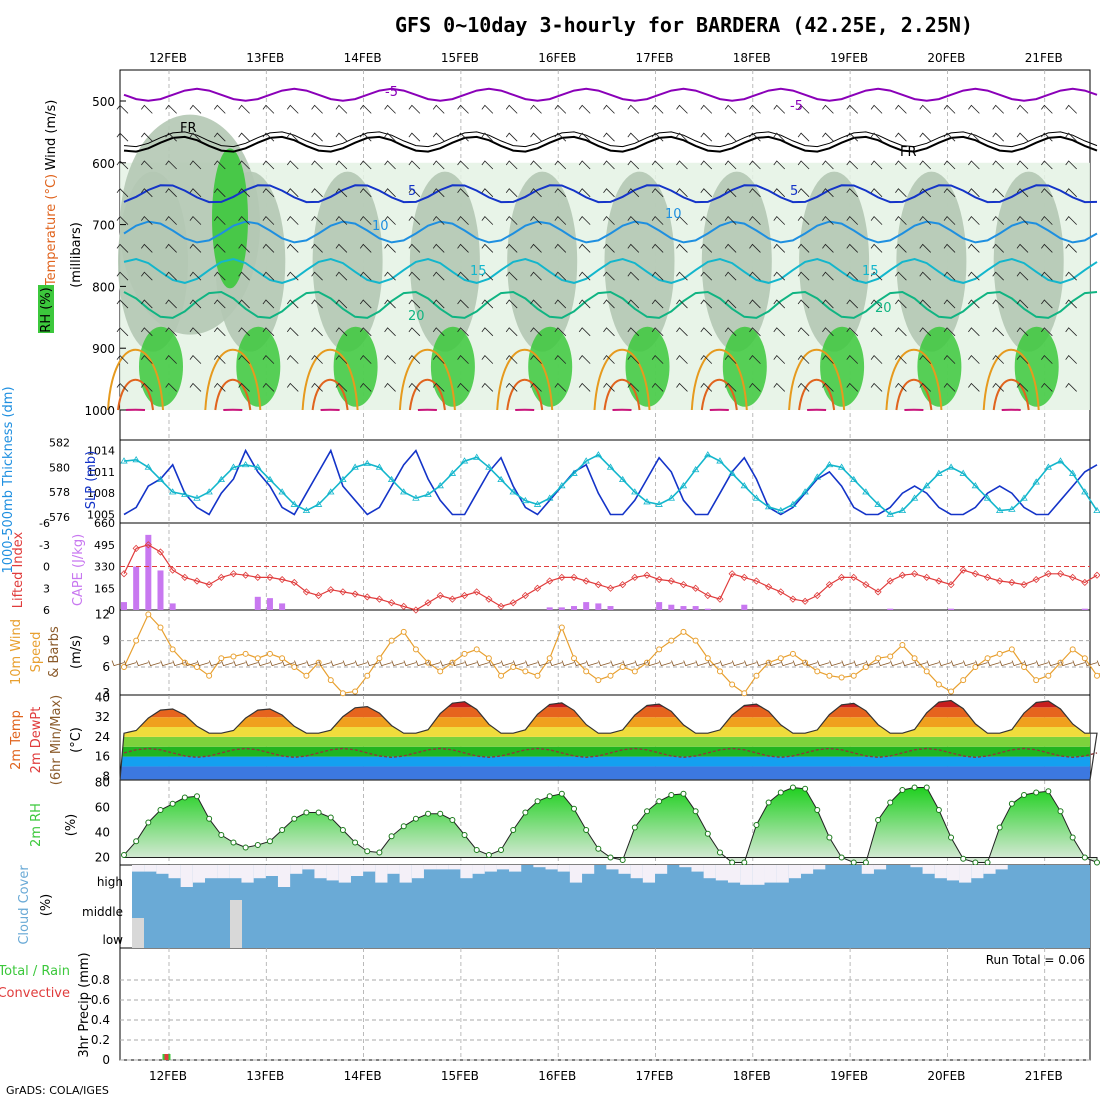 The width and height of the screenshot is (1100, 1100). I want to click on x-tick-bottom: 13FEB, so click(265, 1076).